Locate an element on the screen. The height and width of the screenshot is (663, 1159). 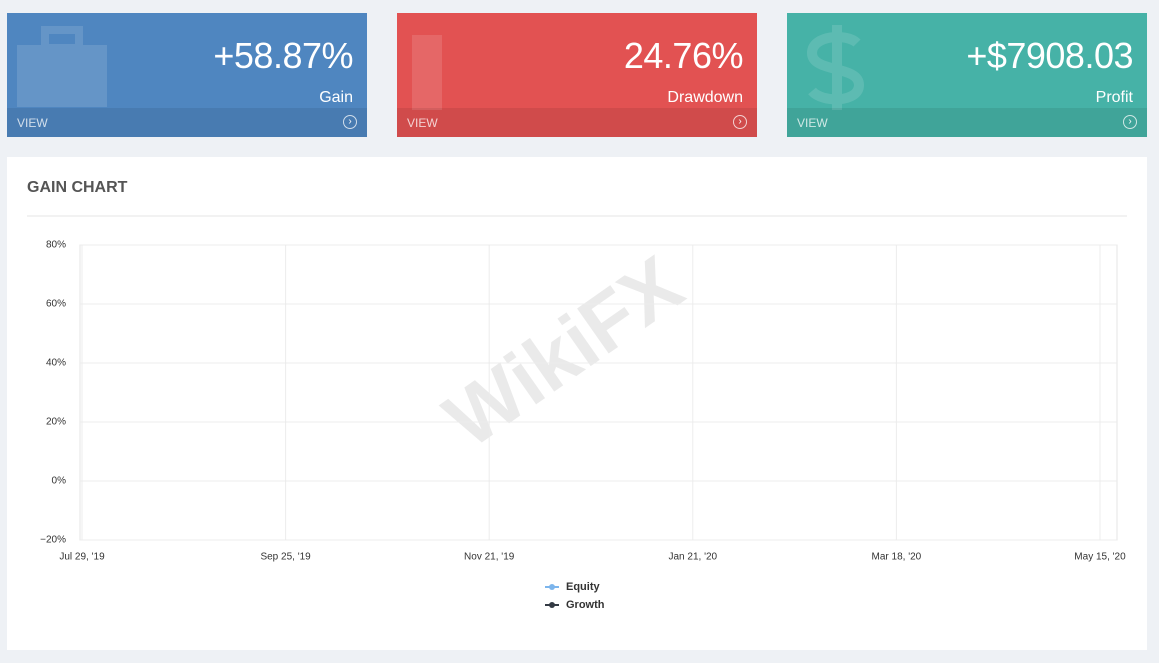
x-tick-label: Mar 18, '20 is located at coordinates (897, 557).